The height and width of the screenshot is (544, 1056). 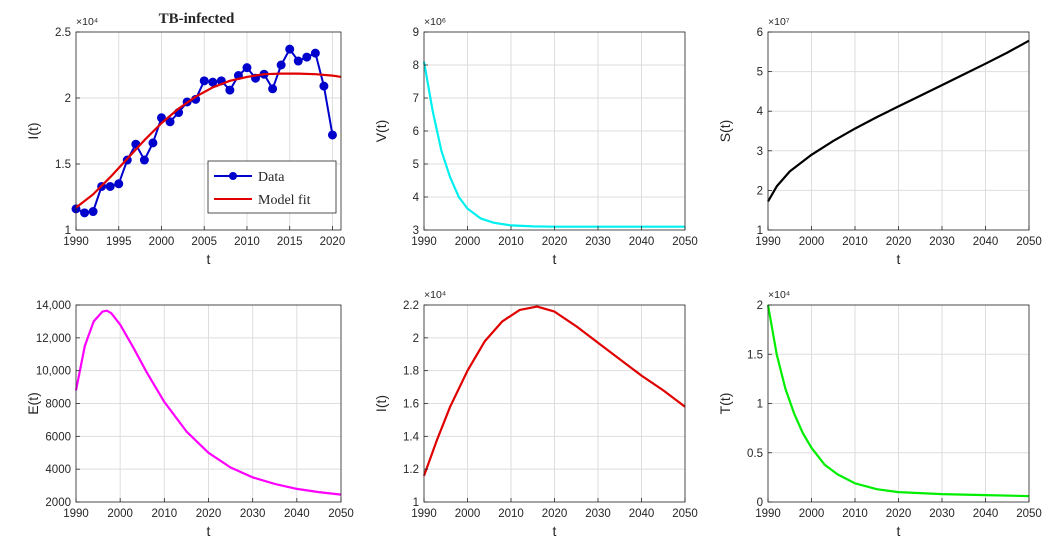 What do you see at coordinates (725, 404) in the screenshot?
I see `y-axis-label: T(t)` at bounding box center [725, 404].